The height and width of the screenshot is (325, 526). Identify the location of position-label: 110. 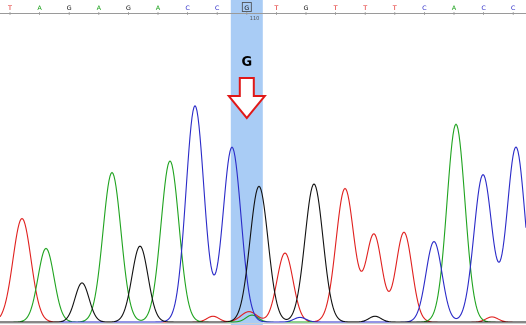
(255, 19).